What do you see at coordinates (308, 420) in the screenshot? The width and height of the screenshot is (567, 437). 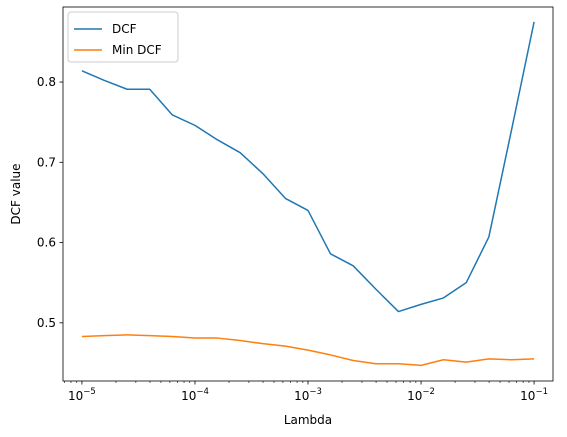 I see `x-axis-label: Lambda` at bounding box center [308, 420].